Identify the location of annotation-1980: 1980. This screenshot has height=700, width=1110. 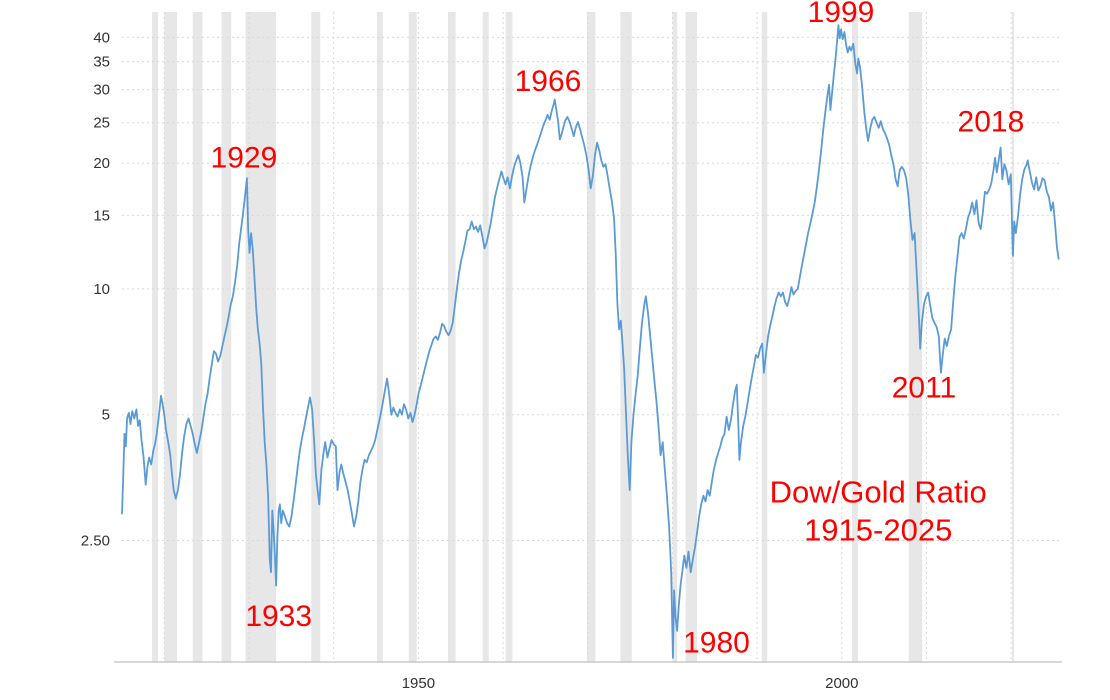
(716, 642).